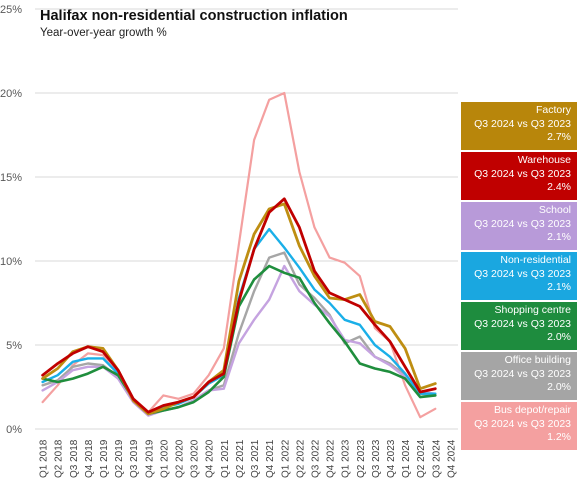 The height and width of the screenshot is (481, 577). I want to click on x-tick-label: Q2 2023, so click(361, 458).